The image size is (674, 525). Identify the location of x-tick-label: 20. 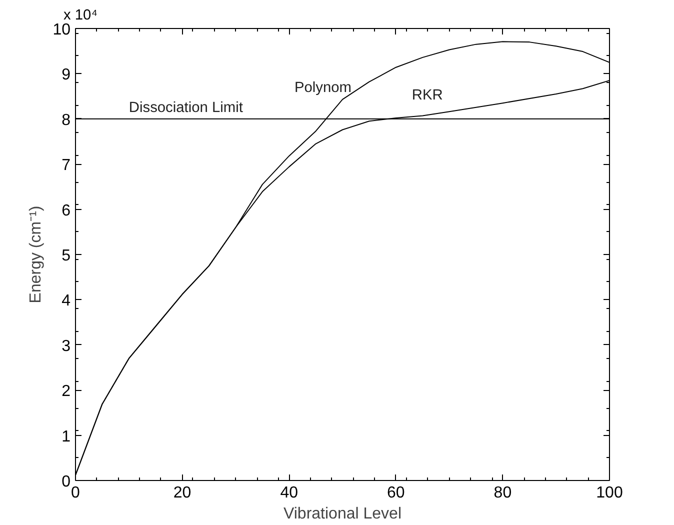
(182, 493).